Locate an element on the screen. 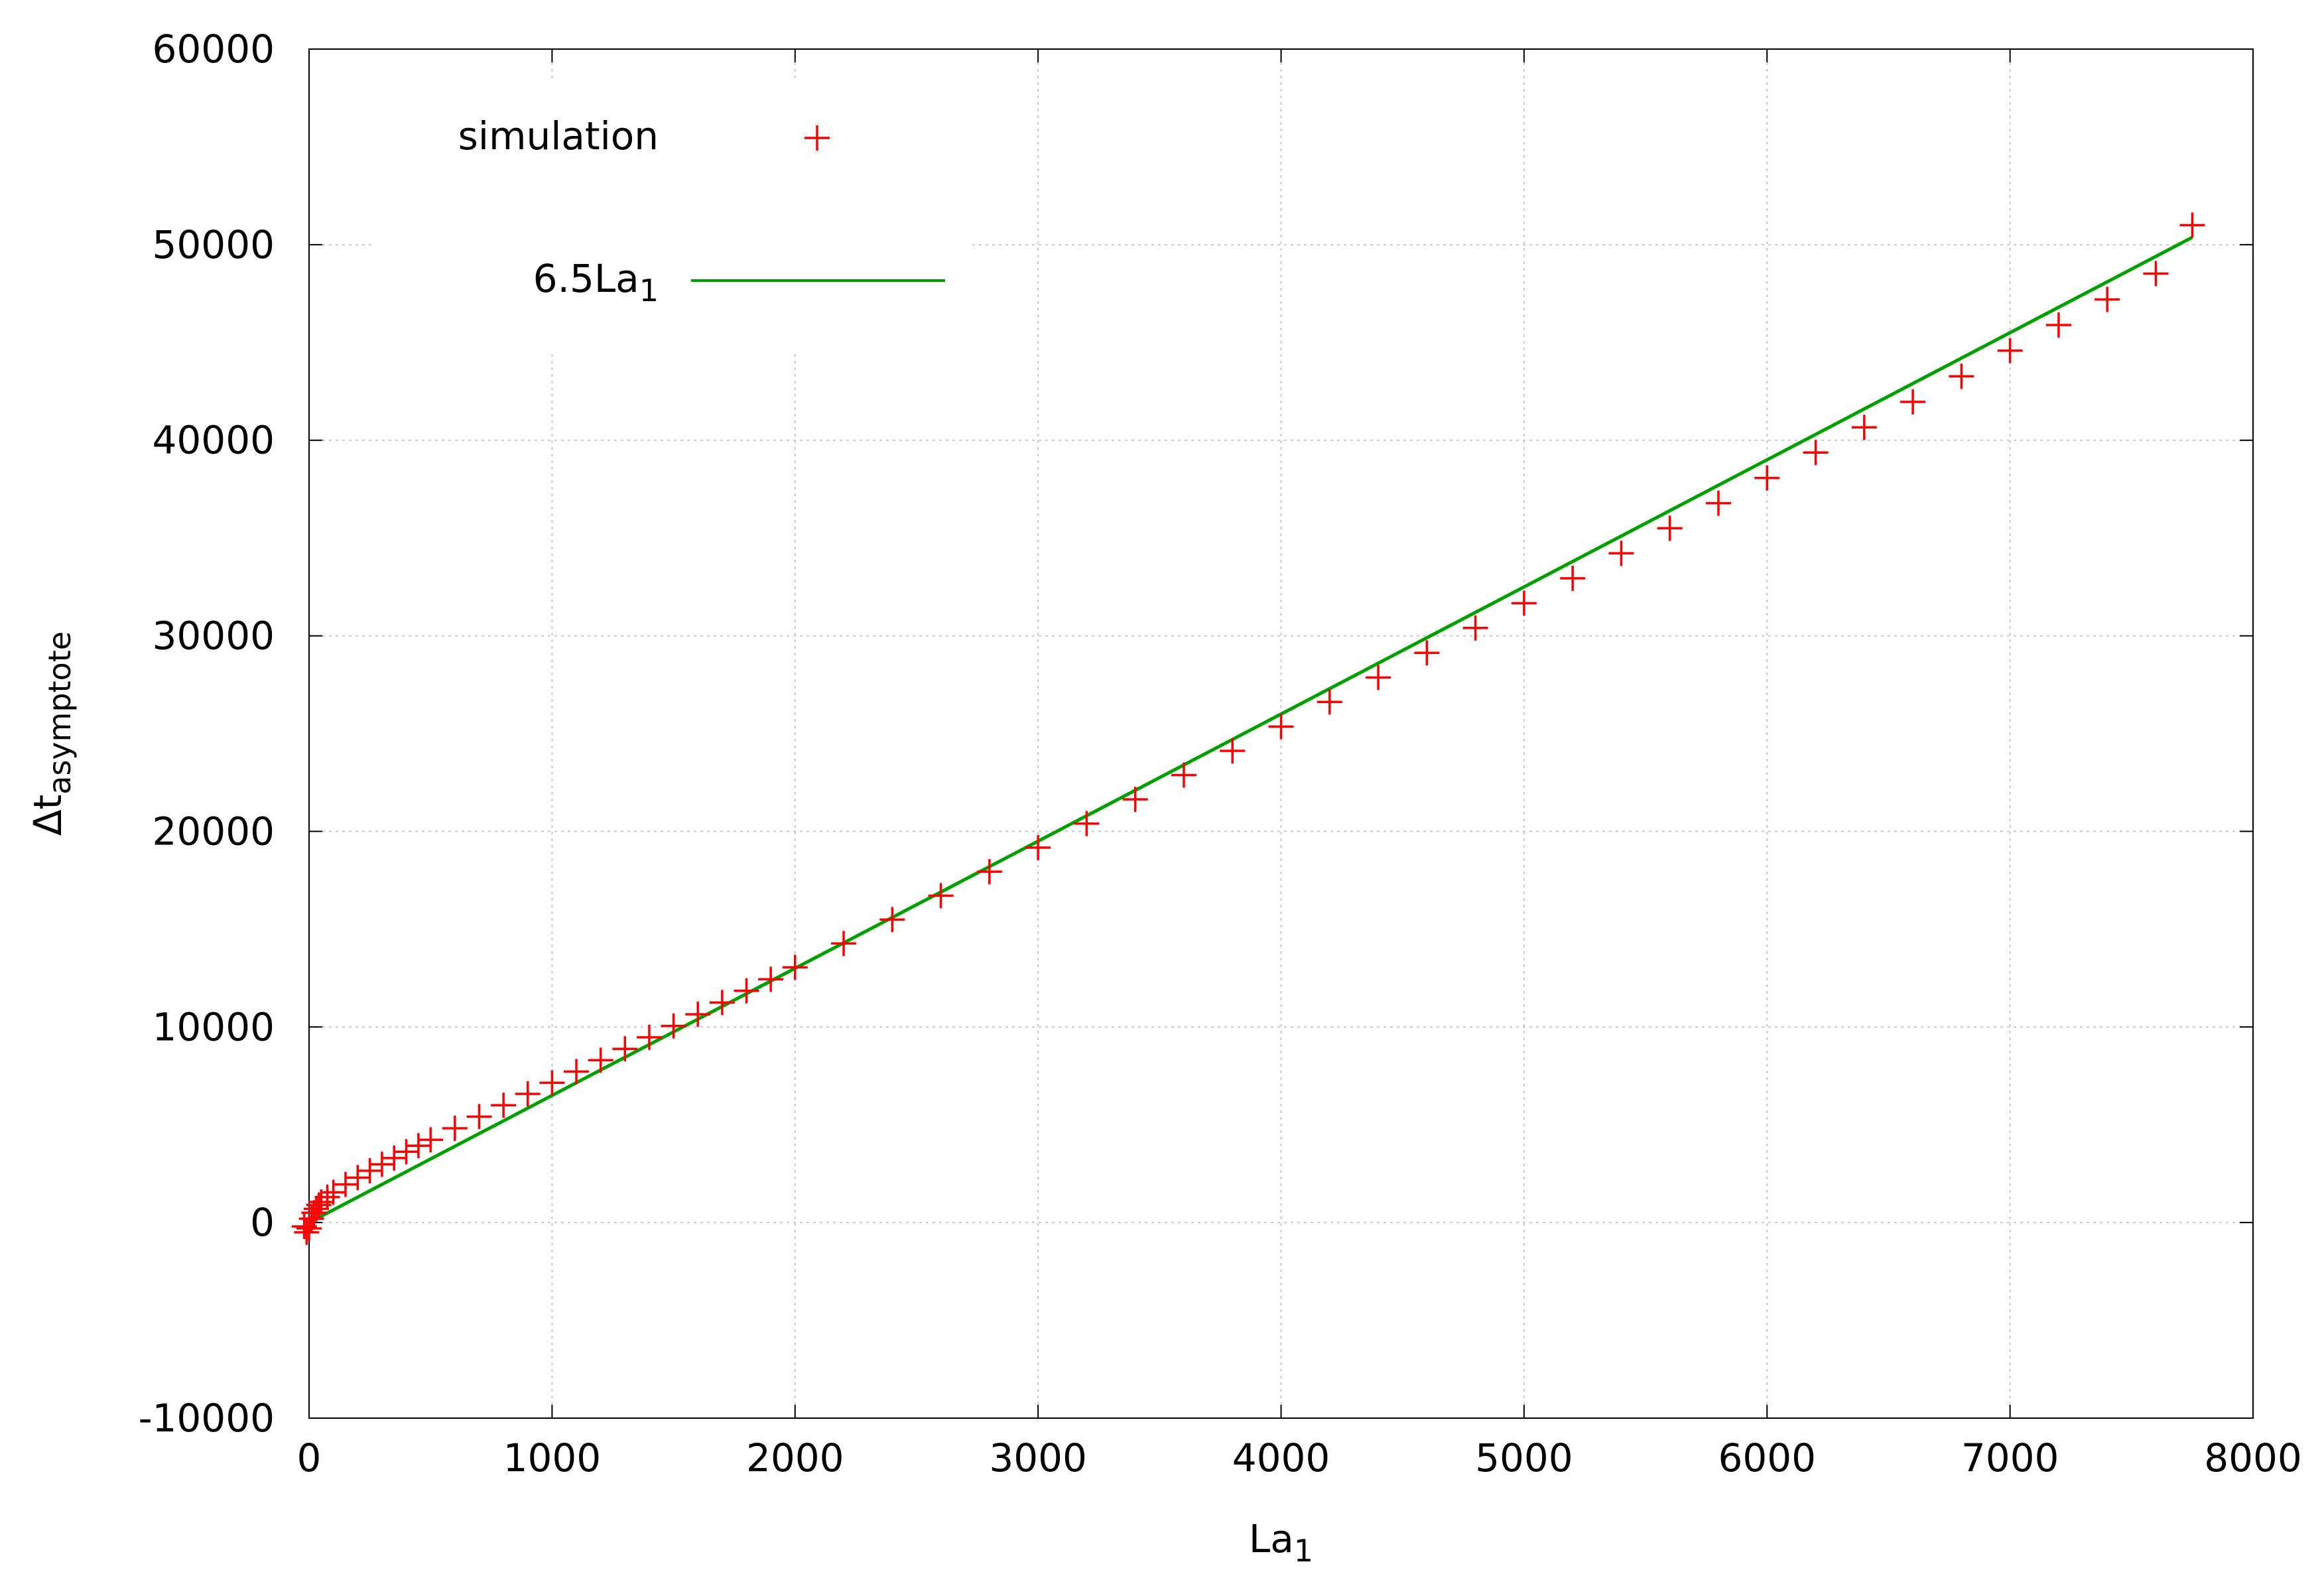 The image size is (2324, 1578). y-tick-label: 50000 is located at coordinates (213, 245).